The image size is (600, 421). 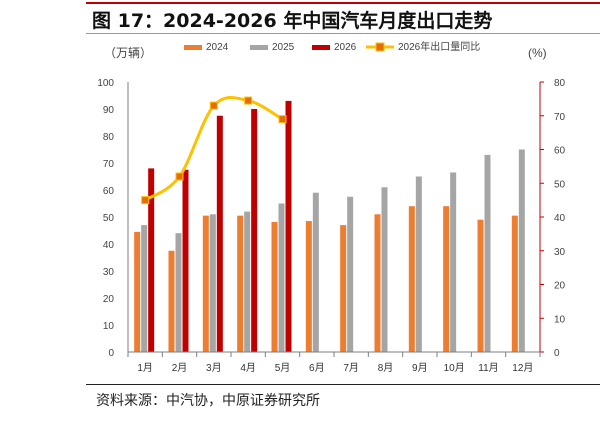 What do you see at coordinates (560, 218) in the screenshot?
I see `right-tick-label: 40` at bounding box center [560, 218].